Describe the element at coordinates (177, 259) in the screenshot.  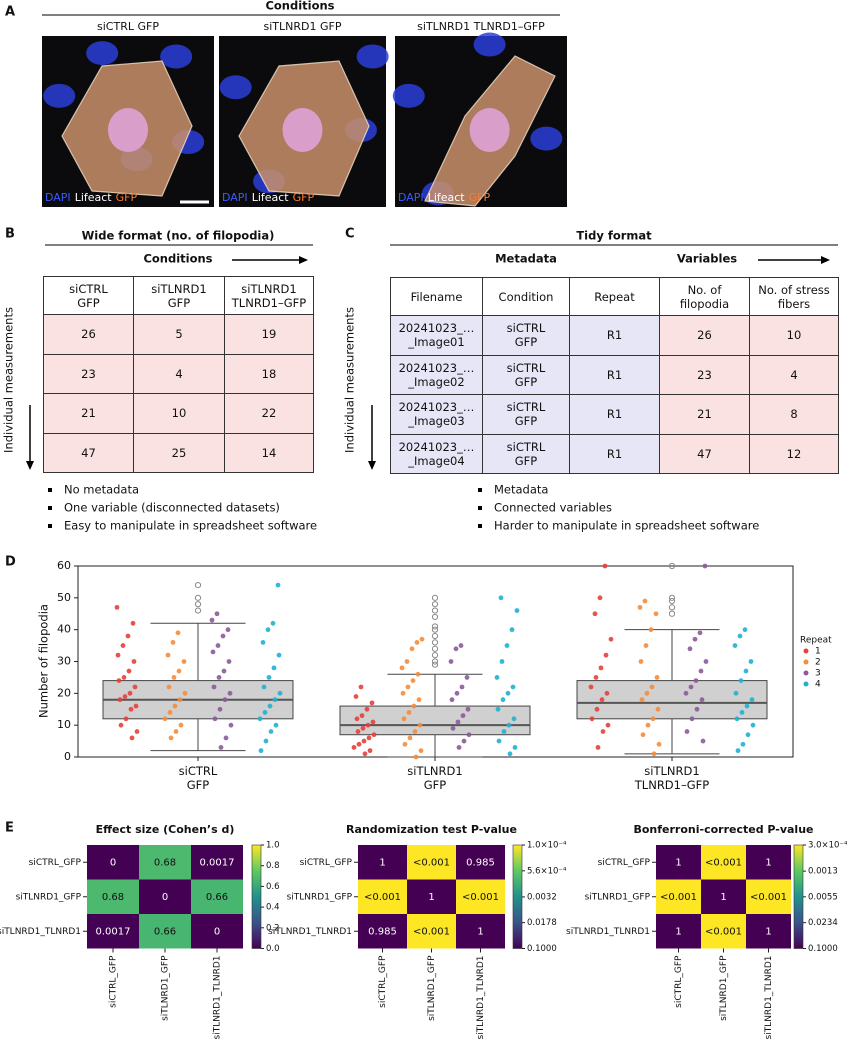
I see `axis-caption: Conditions` at that location.